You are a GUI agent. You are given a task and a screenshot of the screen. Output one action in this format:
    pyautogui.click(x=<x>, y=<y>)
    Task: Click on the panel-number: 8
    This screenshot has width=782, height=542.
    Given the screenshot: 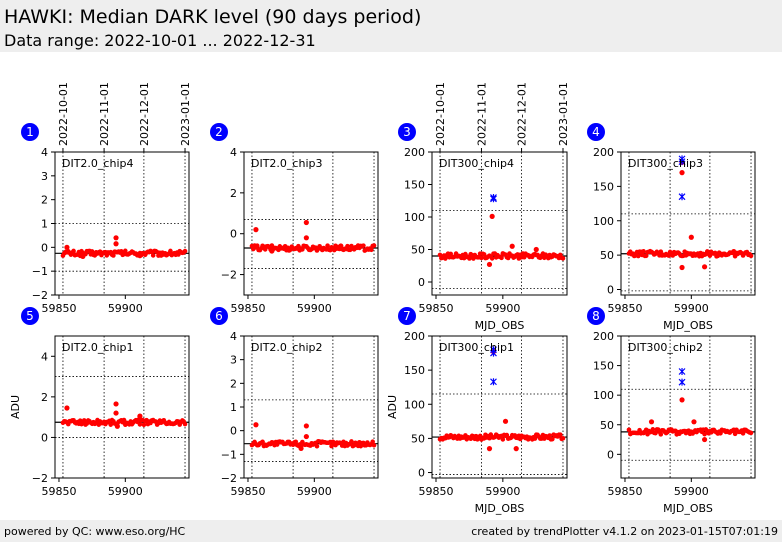 What is the action you would take?
    pyautogui.click(x=596, y=316)
    